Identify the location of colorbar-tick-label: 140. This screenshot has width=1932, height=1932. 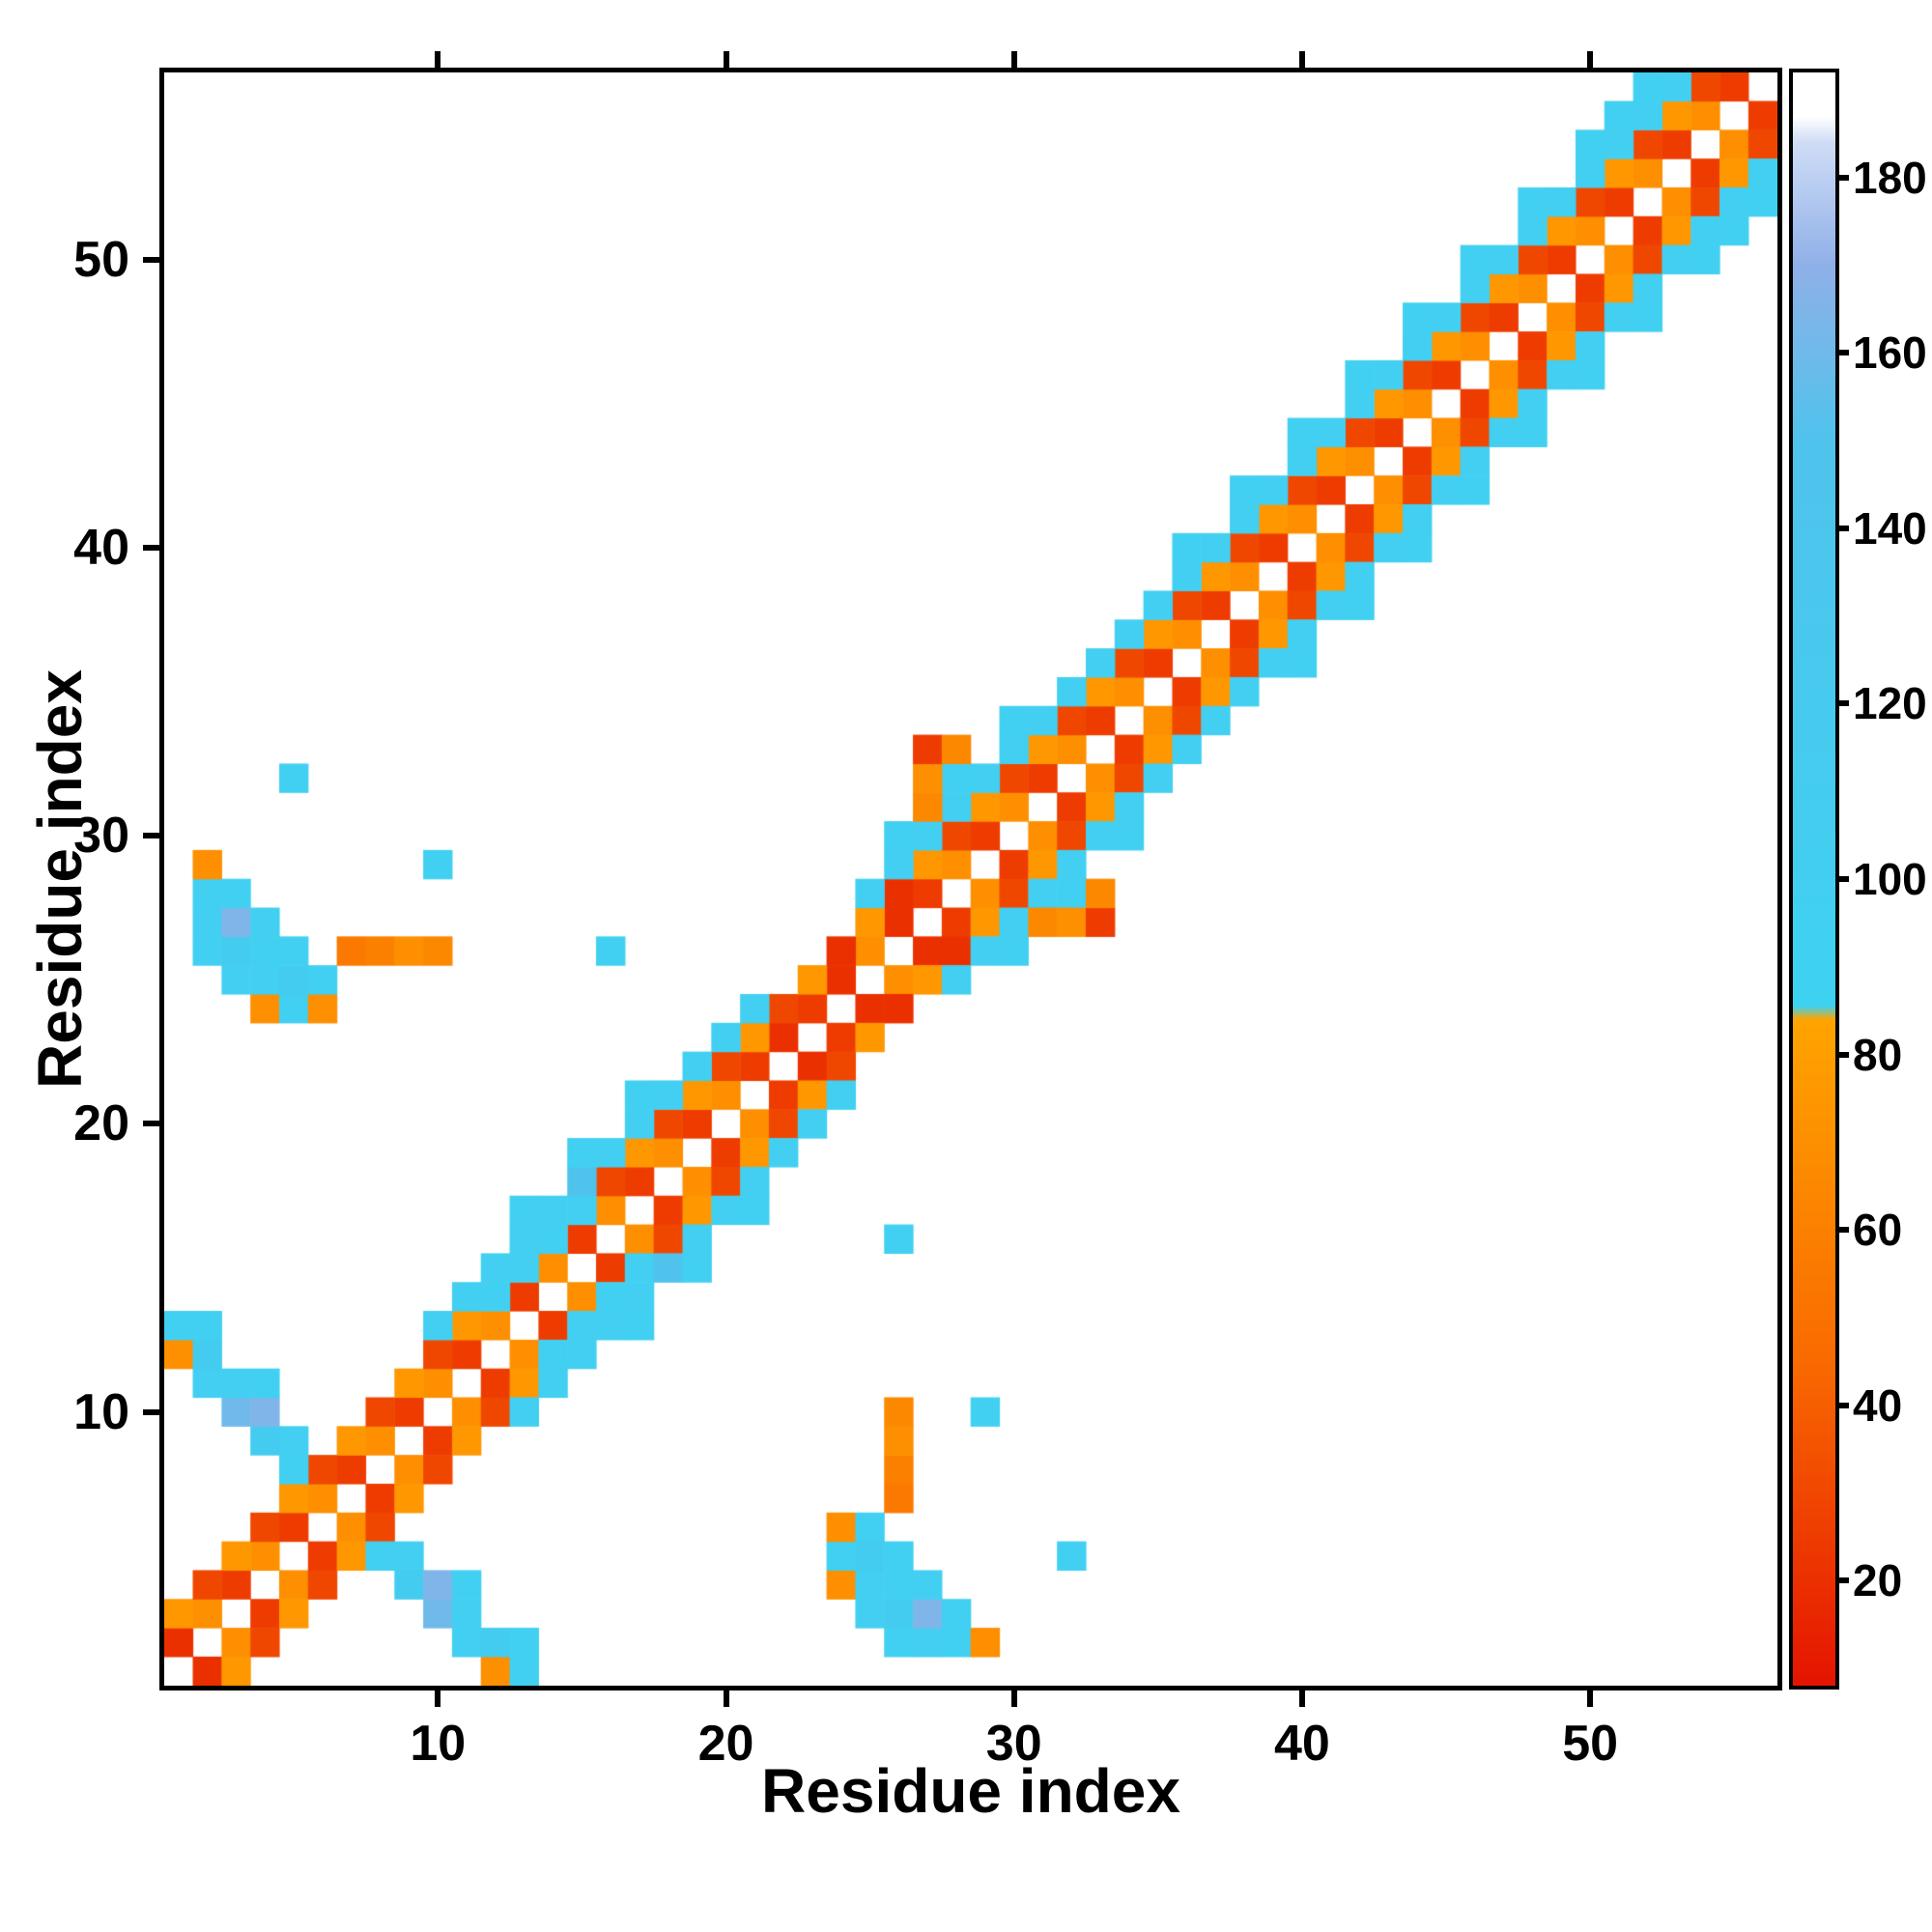
(1890, 528).